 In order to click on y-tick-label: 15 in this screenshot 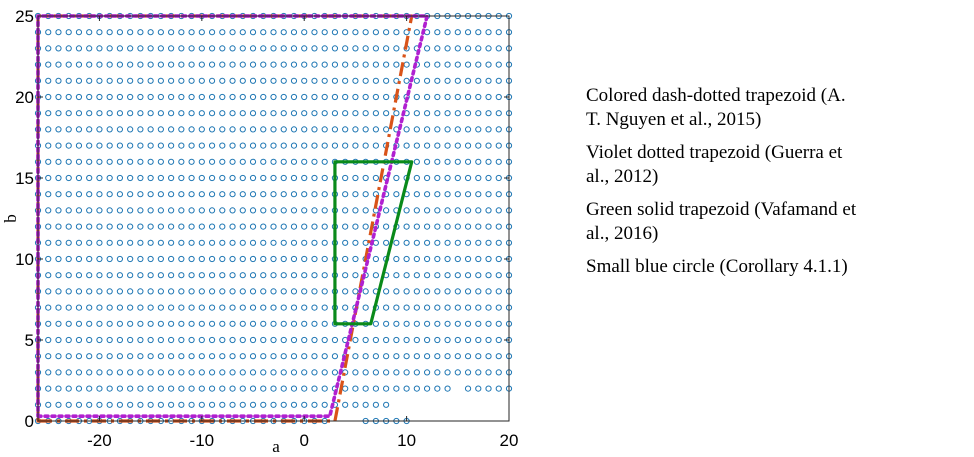, I will do `click(24, 178)`.